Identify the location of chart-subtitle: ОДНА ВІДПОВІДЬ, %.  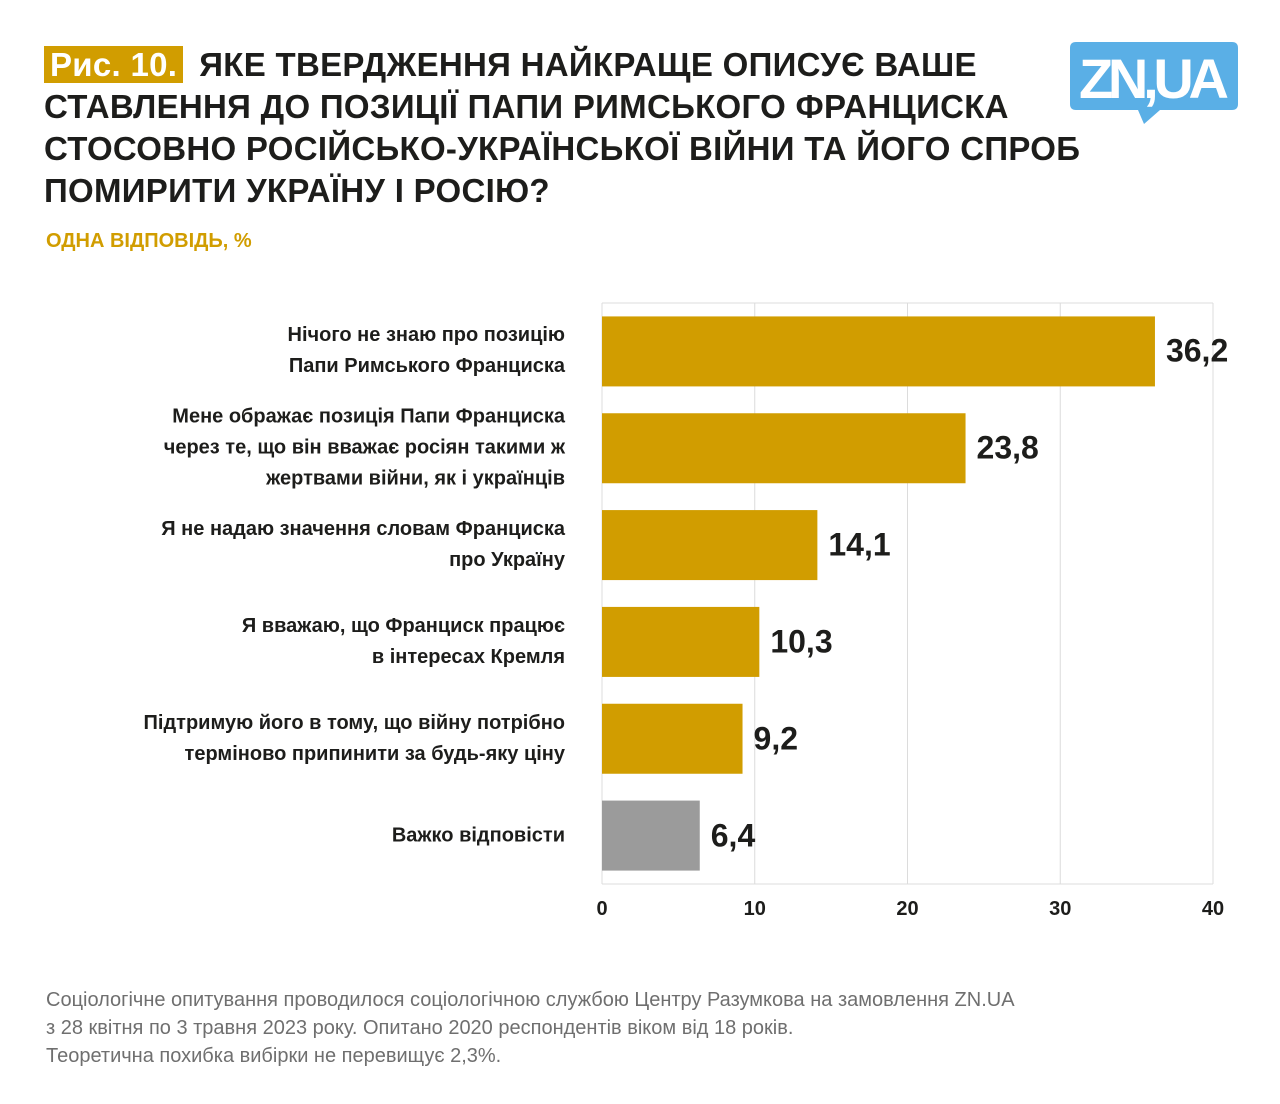
(149, 241).